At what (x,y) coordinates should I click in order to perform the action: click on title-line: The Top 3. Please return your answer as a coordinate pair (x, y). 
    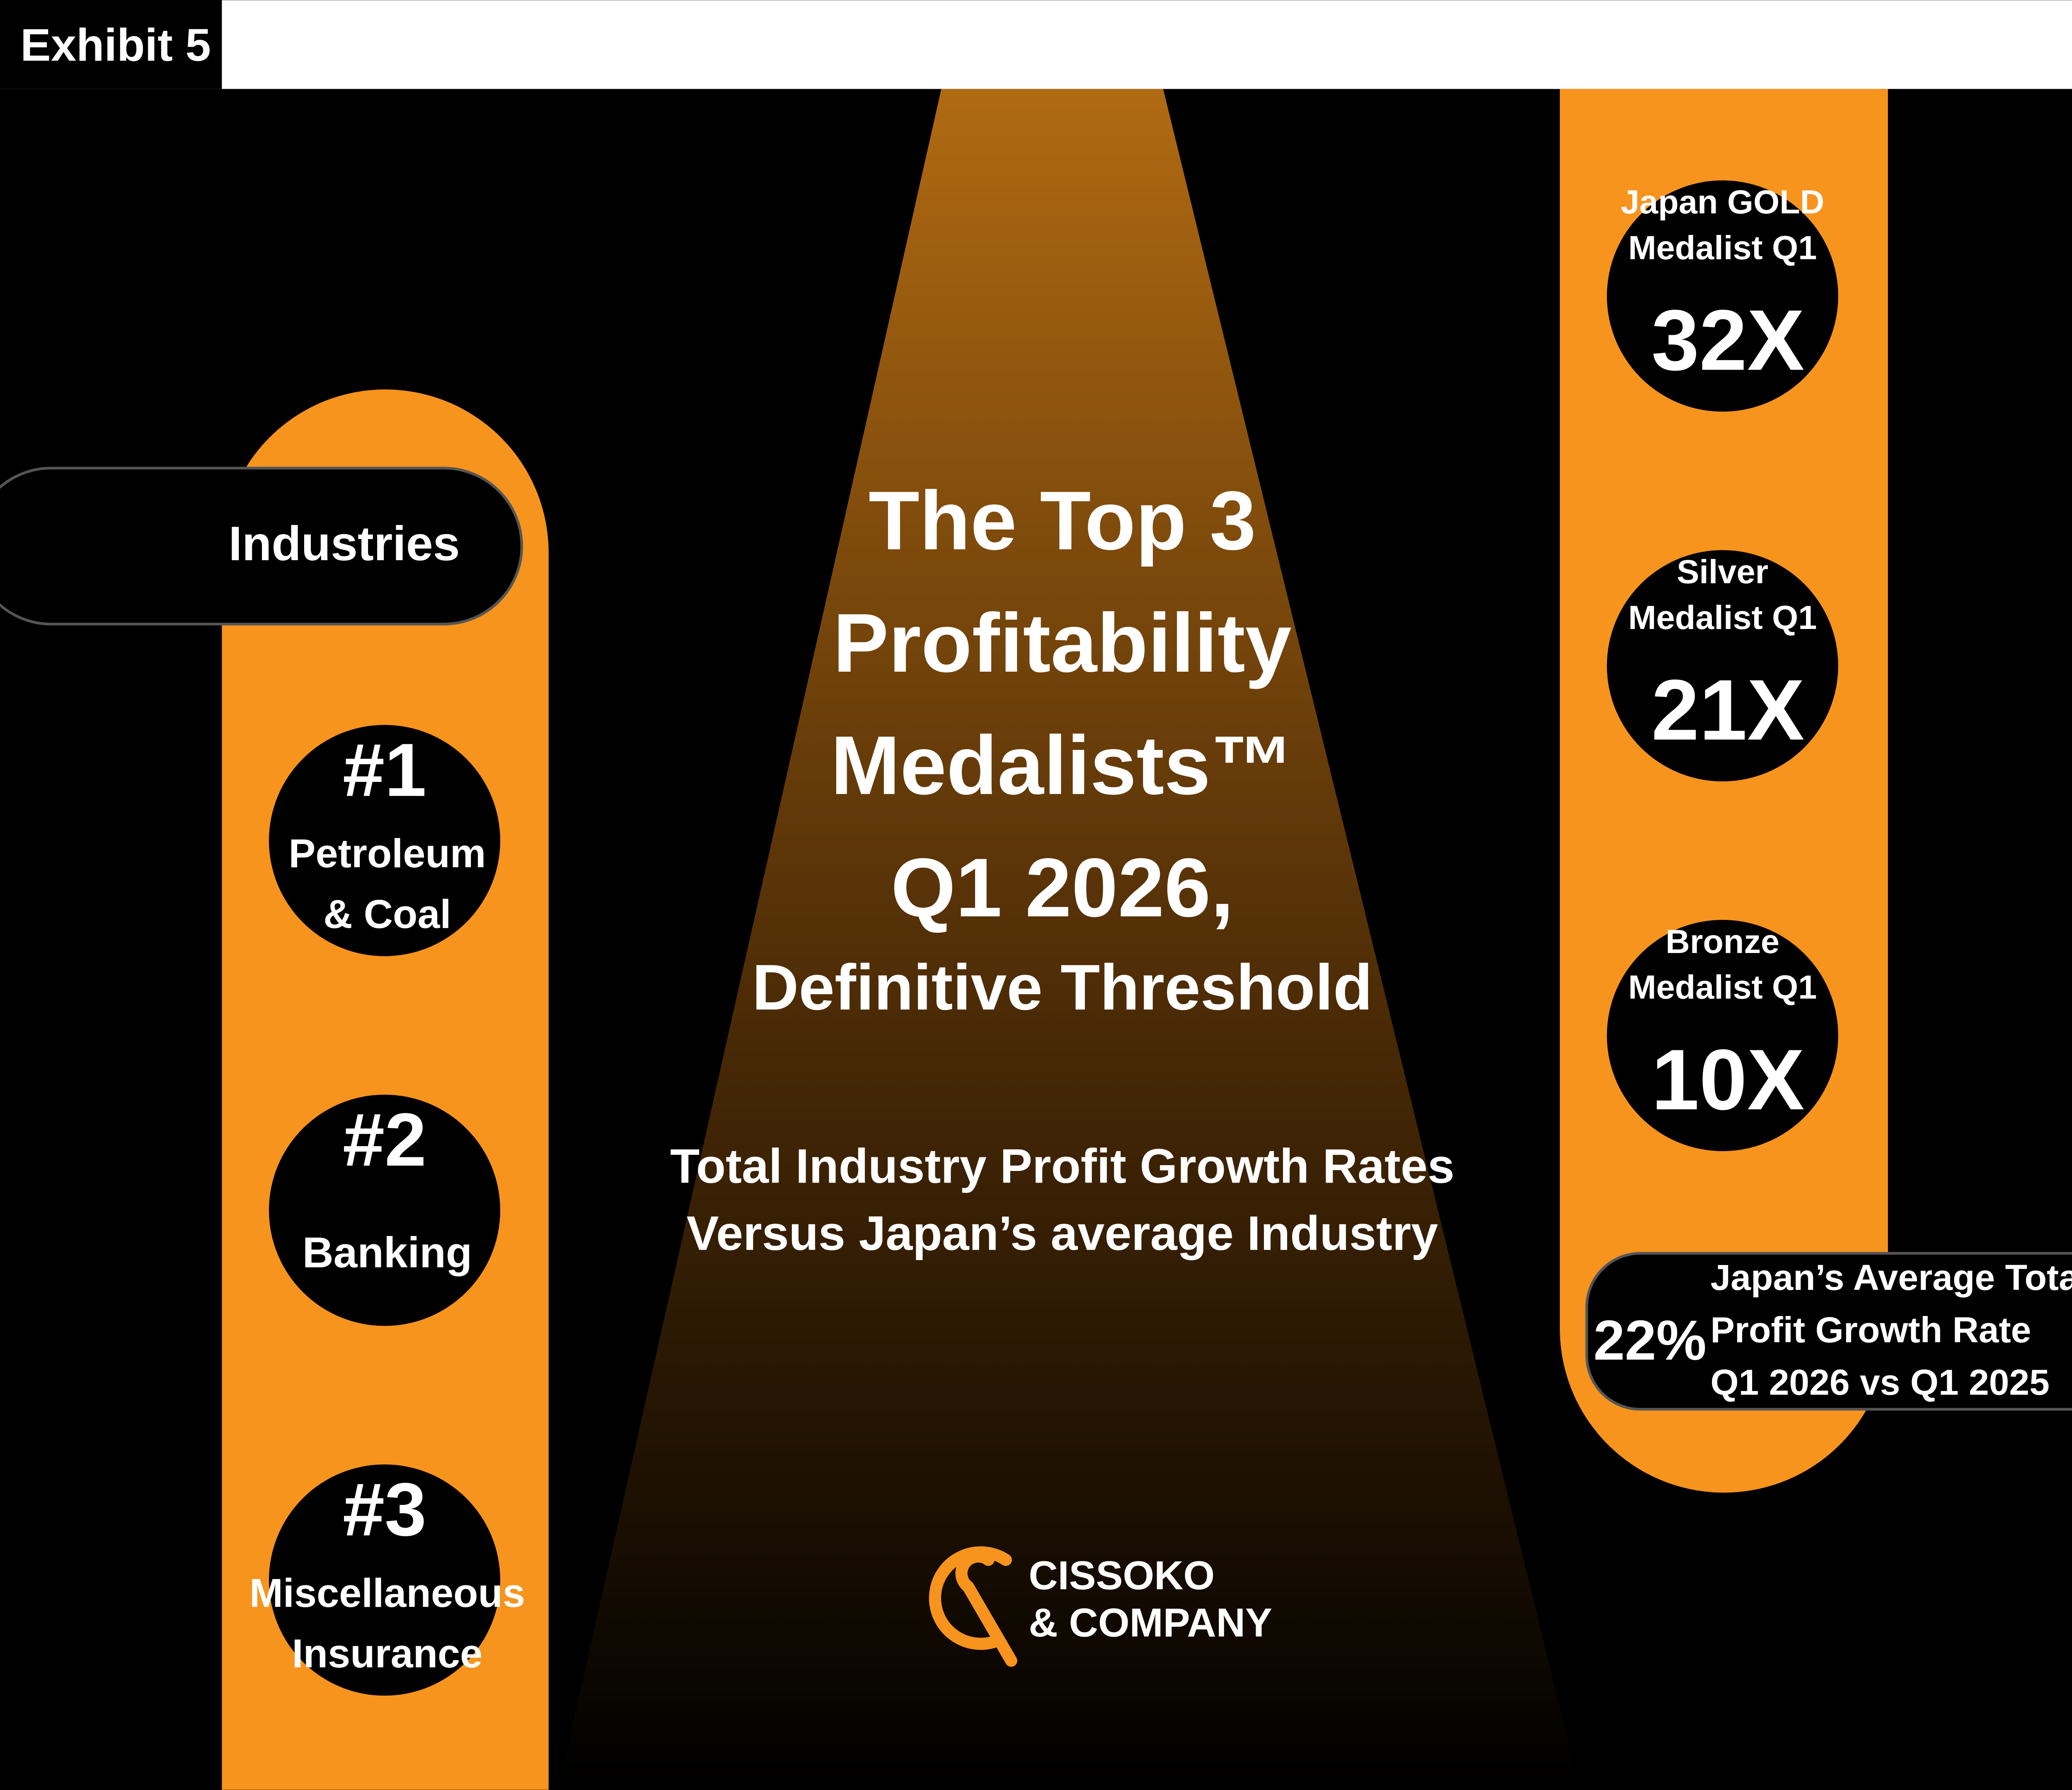
    Looking at the image, I should click on (1062, 520).